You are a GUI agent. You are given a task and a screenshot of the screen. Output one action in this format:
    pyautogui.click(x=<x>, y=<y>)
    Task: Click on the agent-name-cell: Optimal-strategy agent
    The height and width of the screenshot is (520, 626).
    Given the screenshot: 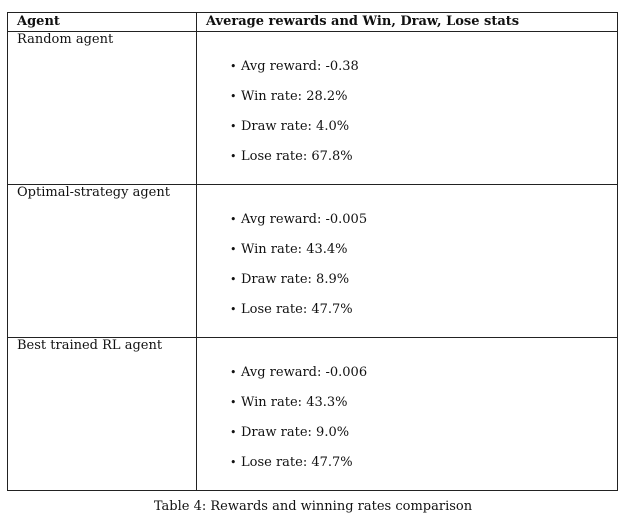 What is the action you would take?
    pyautogui.click(x=102, y=261)
    